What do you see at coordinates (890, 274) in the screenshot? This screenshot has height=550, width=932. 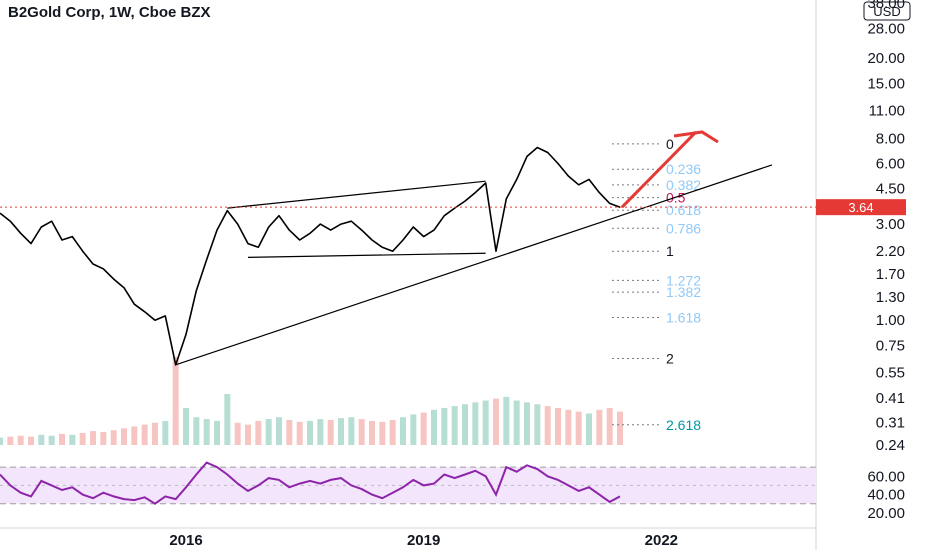 I see `price-axis-tick-label: 1.70` at bounding box center [890, 274].